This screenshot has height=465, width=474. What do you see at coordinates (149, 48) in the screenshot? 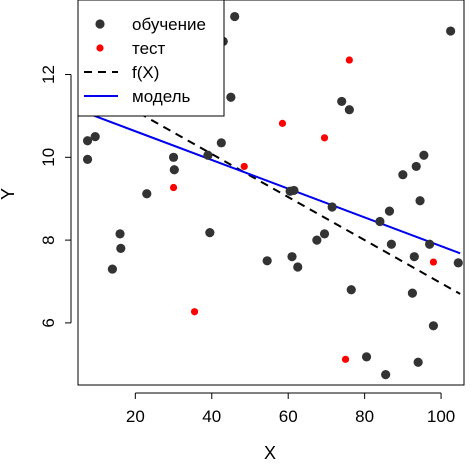
I see `legend-label: тест` at bounding box center [149, 48].